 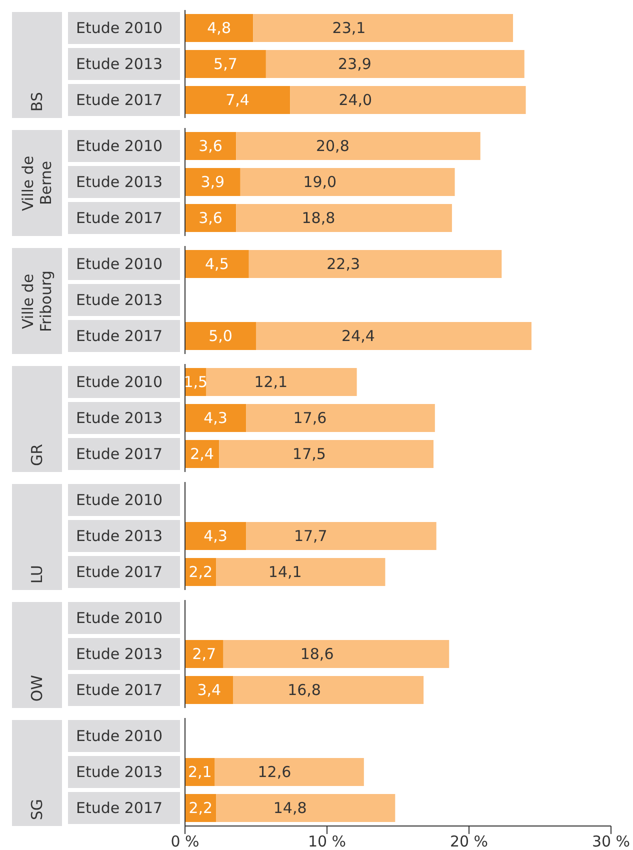 I want to click on total-label: 12,6, so click(x=275, y=772).